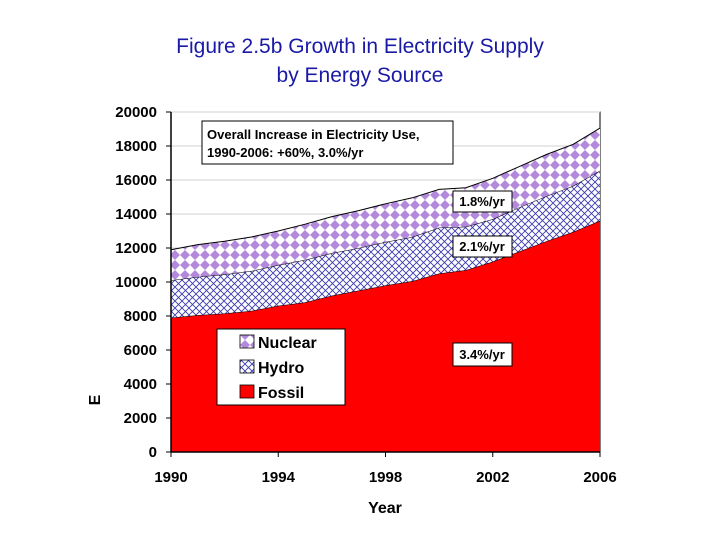 Image resolution: width=720 pixels, height=540 pixels. I want to click on slide-title-line-2: by Energy Source, so click(360, 75).